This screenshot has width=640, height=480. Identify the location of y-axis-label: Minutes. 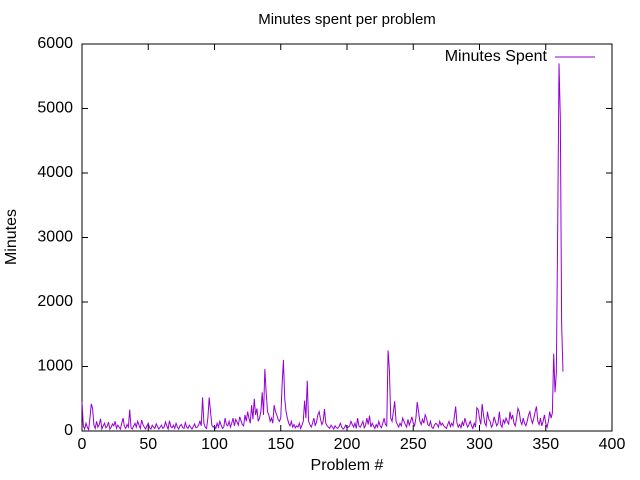
(11, 237).